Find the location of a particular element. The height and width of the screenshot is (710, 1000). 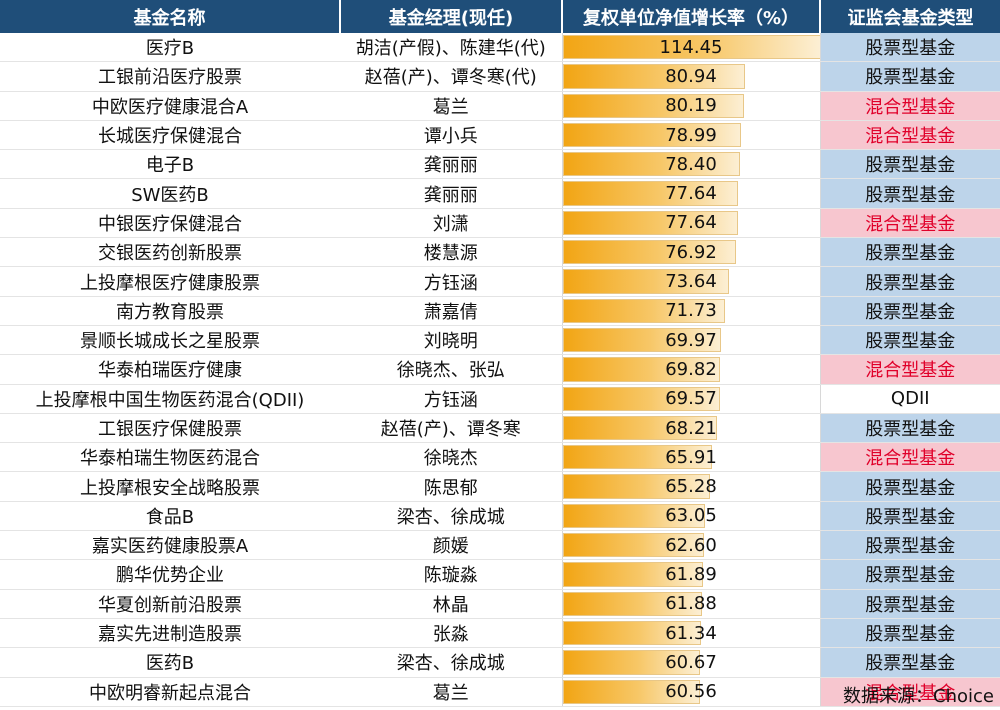

fund-manager-cell: 刘晓明 is located at coordinates (451, 340).